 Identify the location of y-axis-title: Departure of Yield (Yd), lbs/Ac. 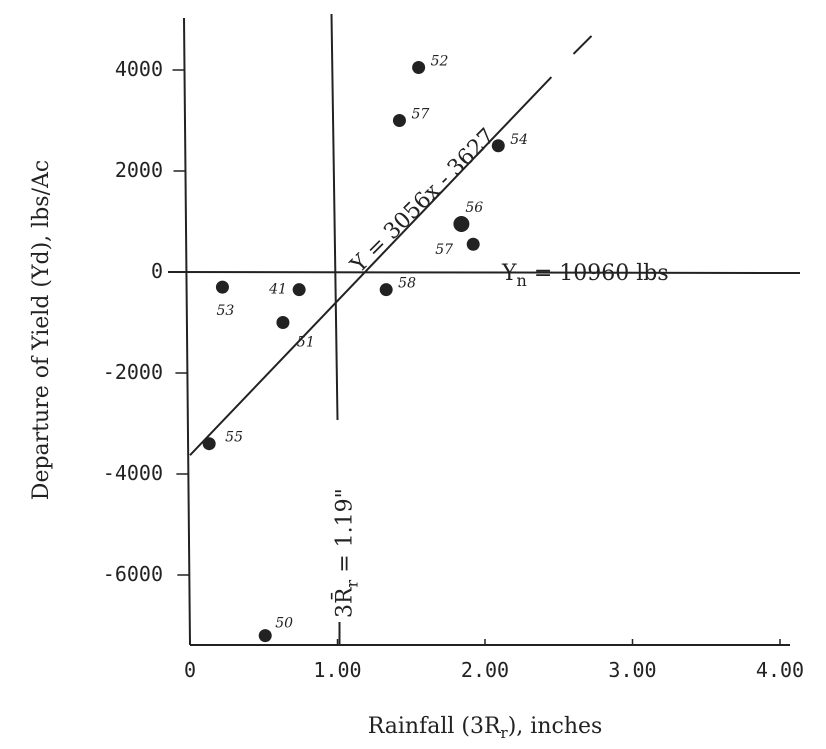
(41, 330).